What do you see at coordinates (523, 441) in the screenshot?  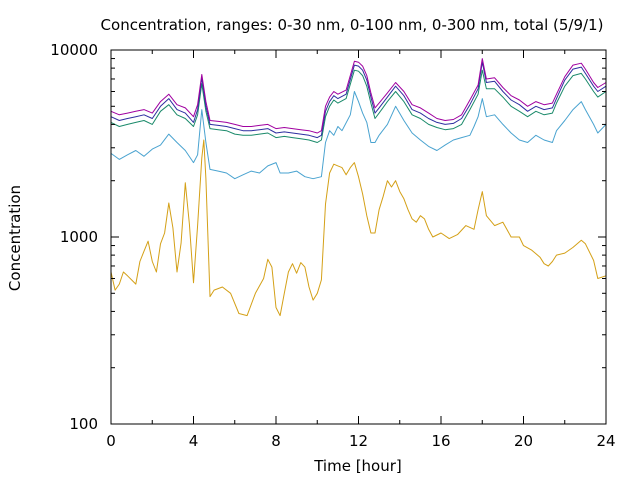 I see `x-tick-label: 20` at bounding box center [523, 441].